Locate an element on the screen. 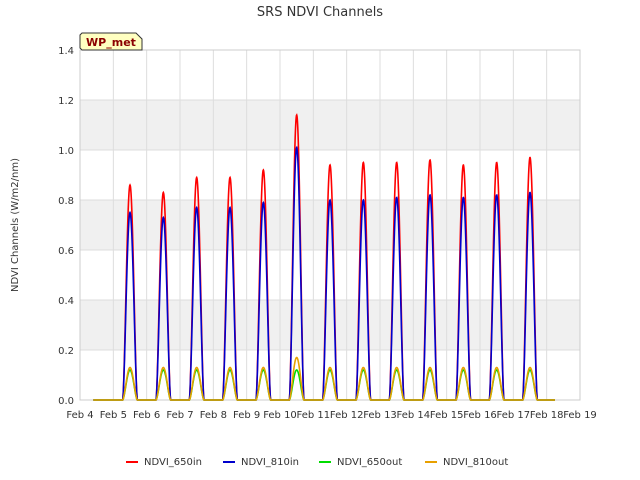  y-tick-label: 0.0 is located at coordinates (66, 401).